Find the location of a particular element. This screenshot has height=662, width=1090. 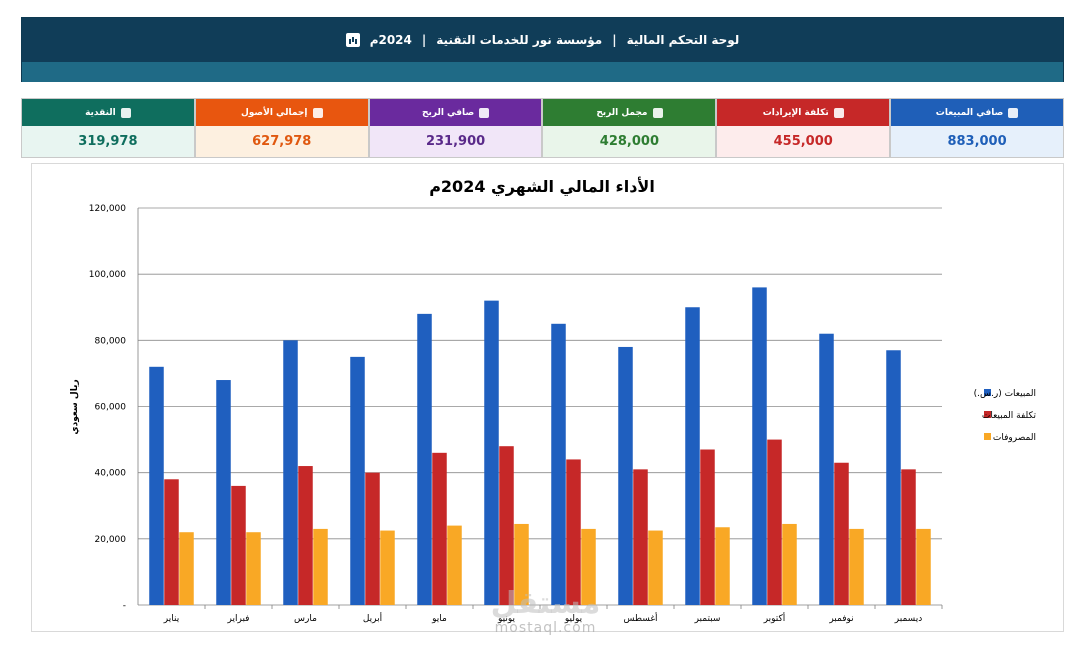

dashboard-title: لوحة التحكم المالية is located at coordinates (683, 40).